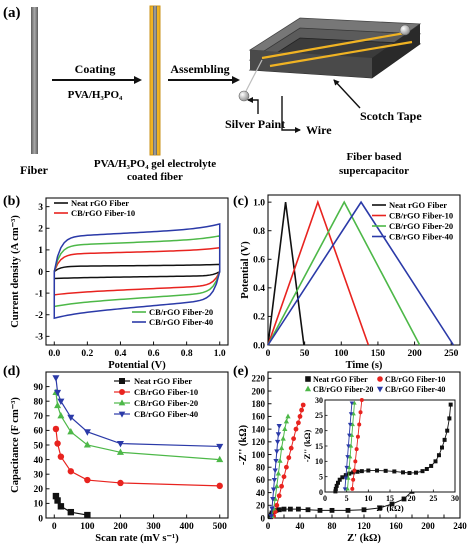  Describe the element at coordinates (11, 201) in the screenshot. I see `panel-label: (b)` at that location.